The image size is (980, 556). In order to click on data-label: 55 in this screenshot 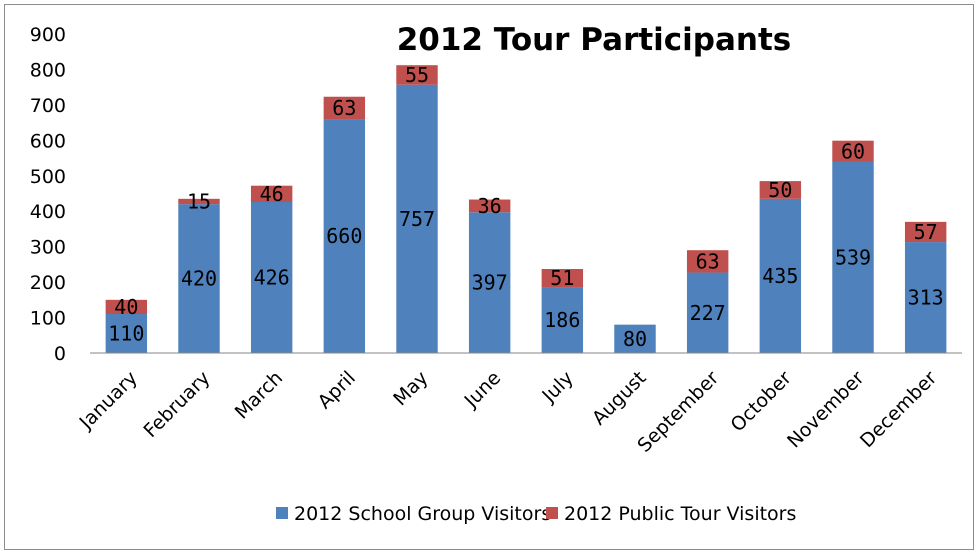, I will do `click(417, 75)`.